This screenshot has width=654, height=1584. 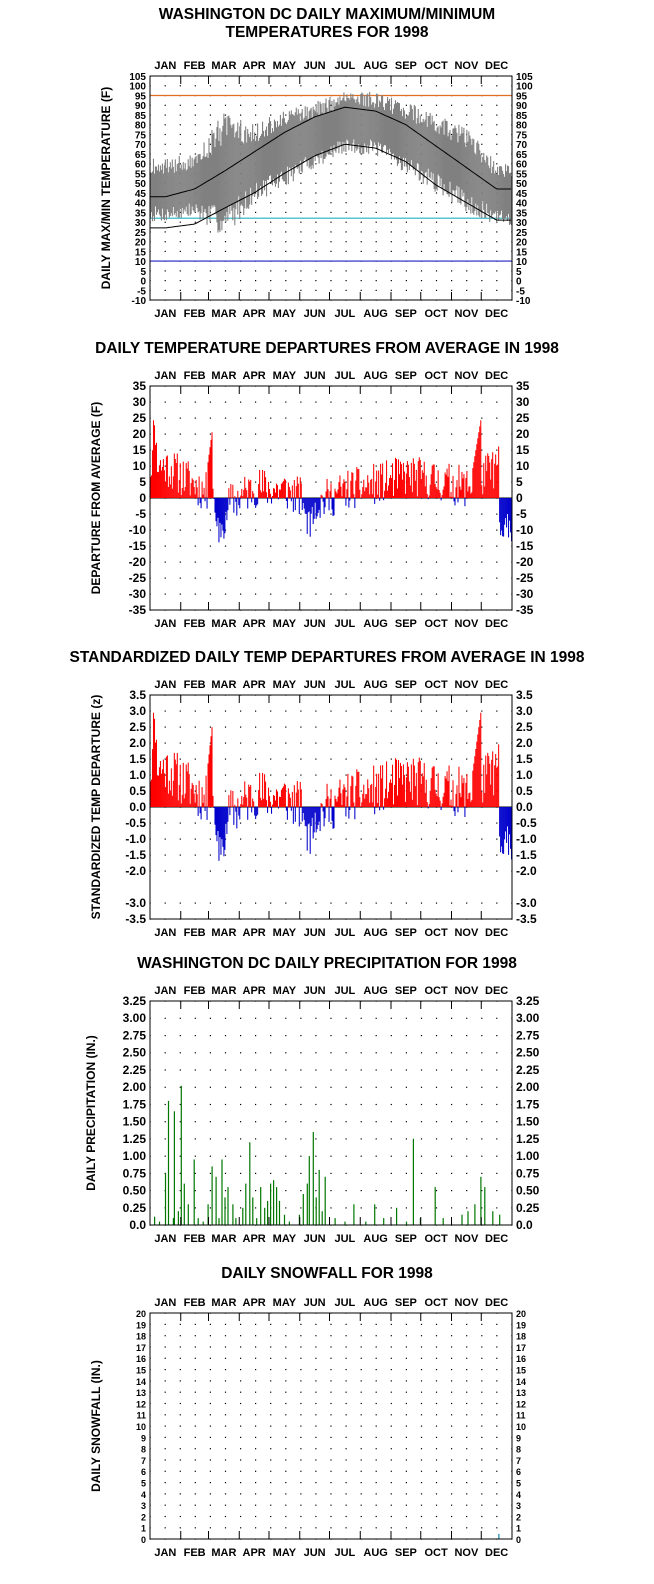 What do you see at coordinates (344, 1239) in the screenshot?
I see `month-label-bottom: JUL` at bounding box center [344, 1239].